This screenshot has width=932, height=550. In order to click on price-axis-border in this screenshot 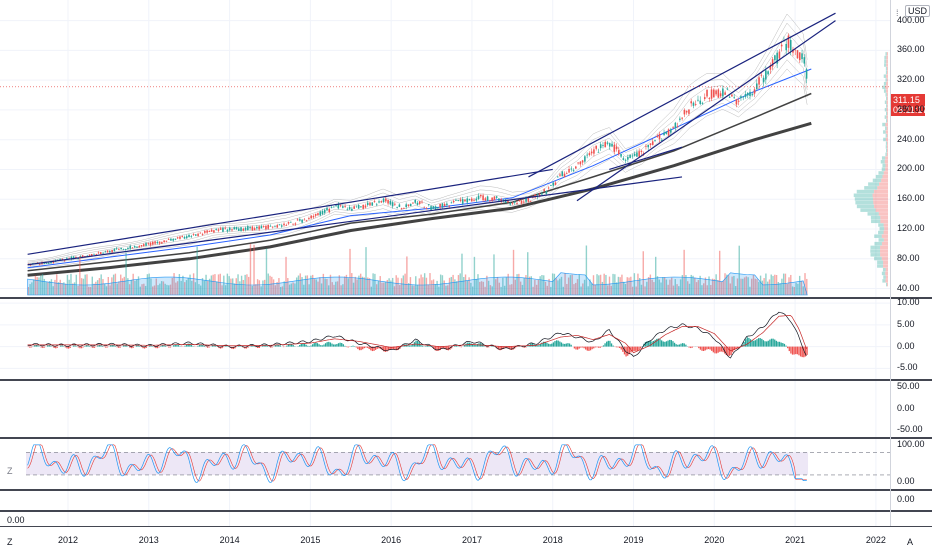, I will do `click(890, 263)`.